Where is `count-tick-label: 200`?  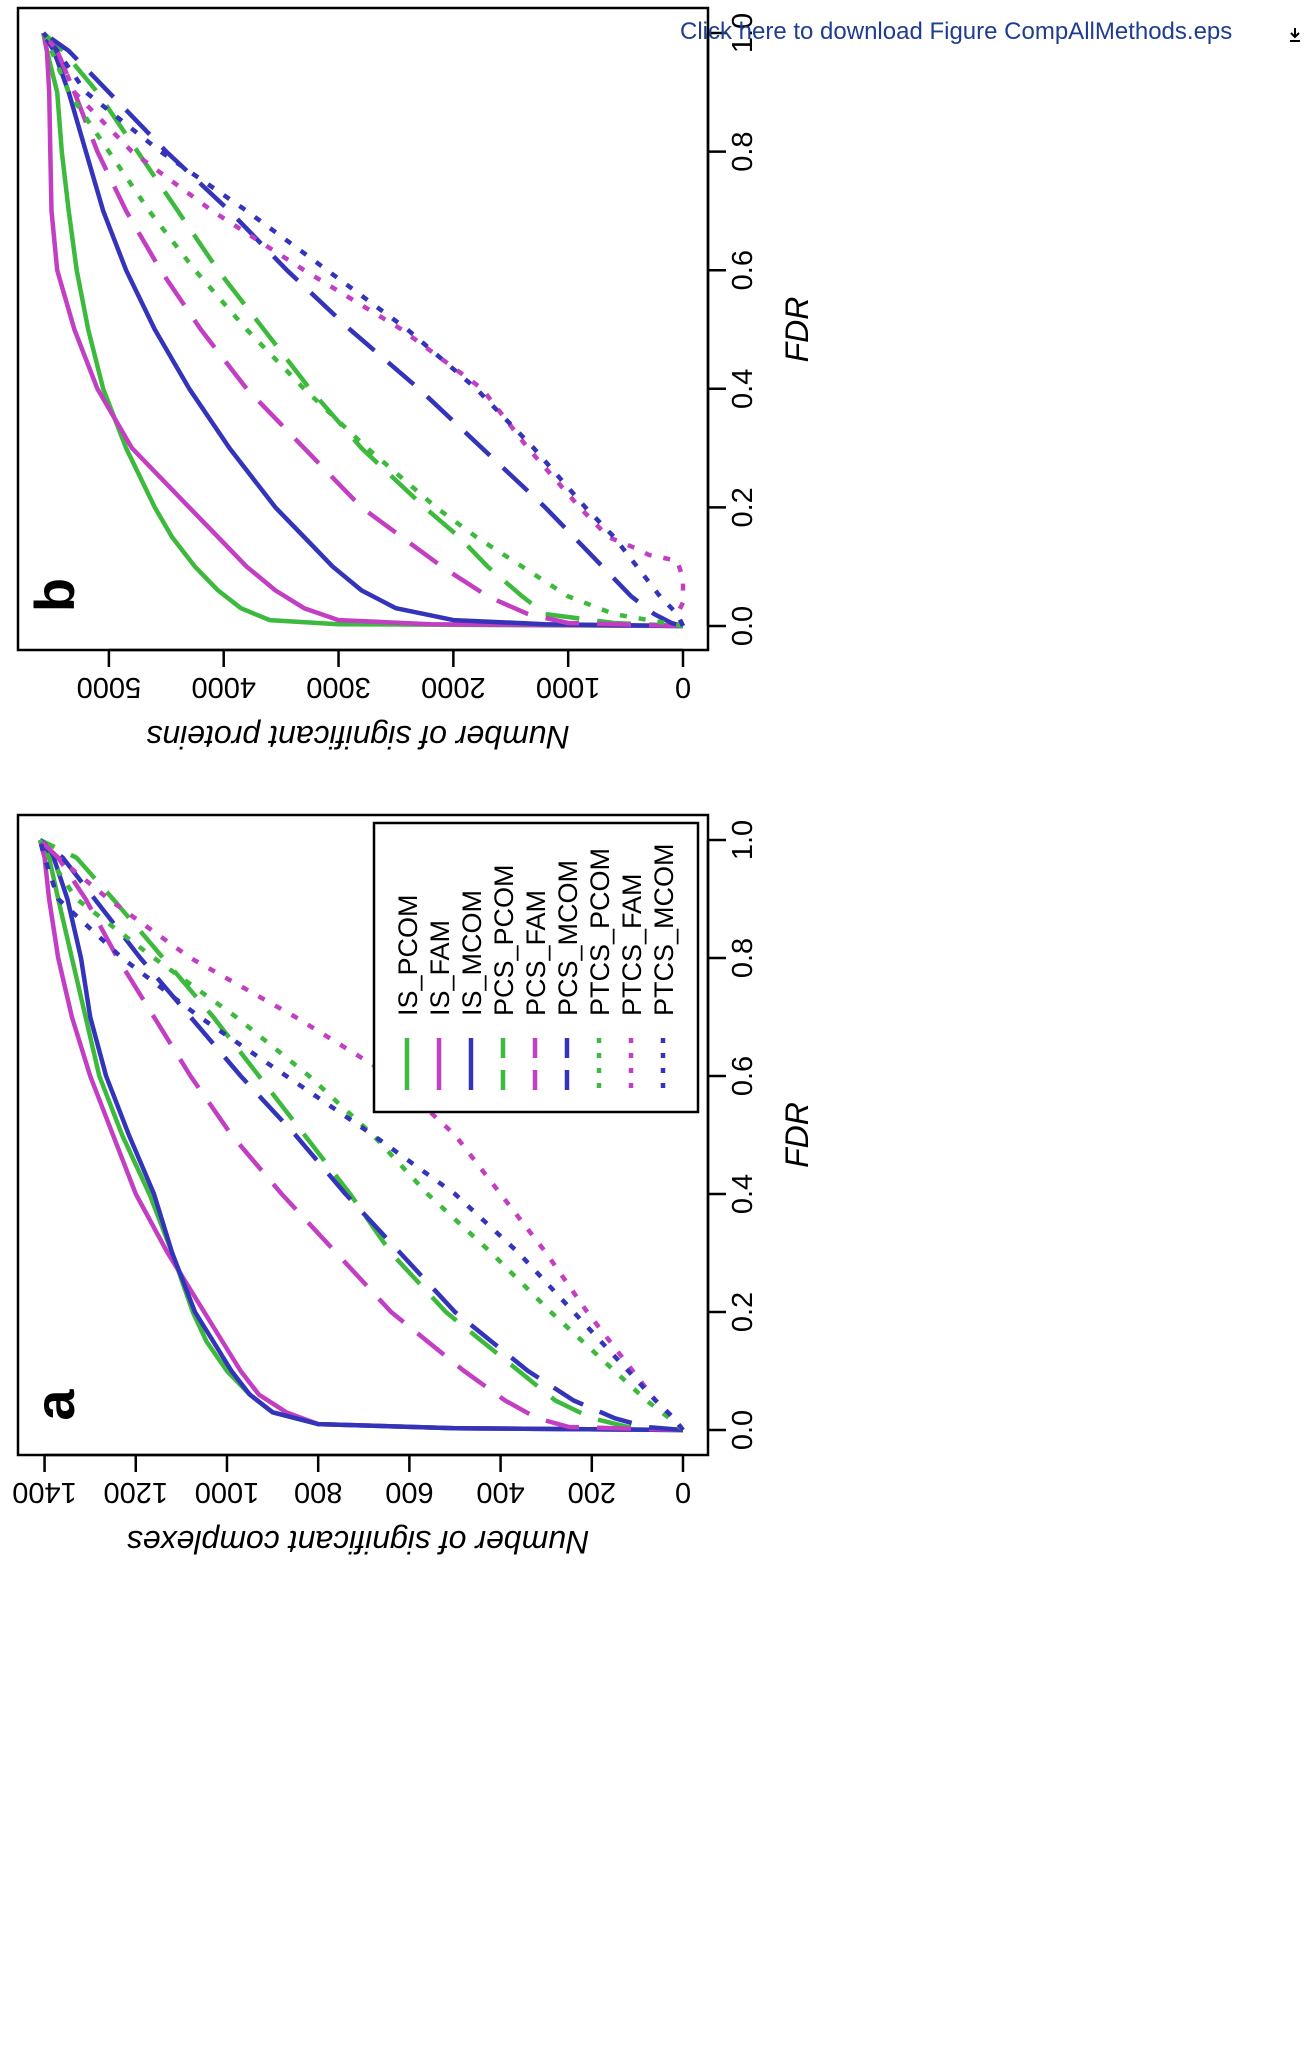
count-tick-label: 200 is located at coordinates (592, 1492).